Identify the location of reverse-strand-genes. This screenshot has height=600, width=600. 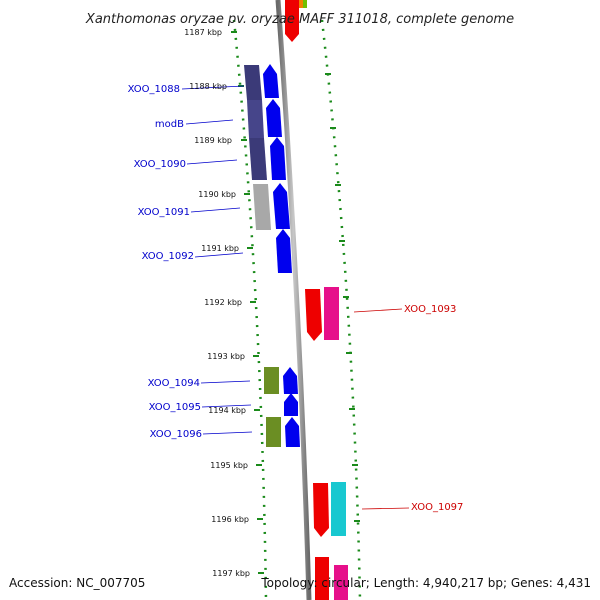
(326, 443).